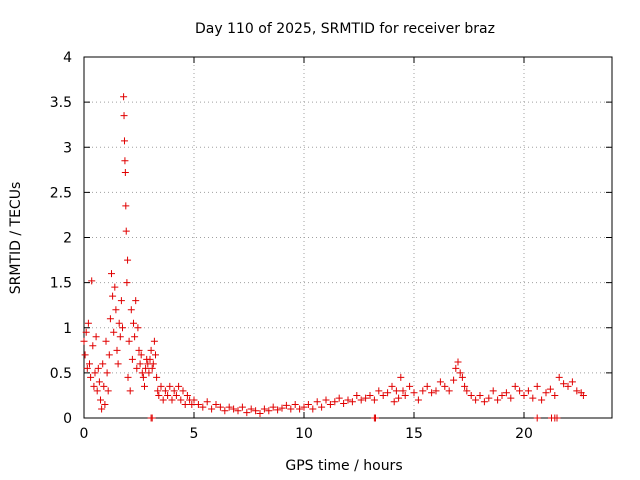  What do you see at coordinates (67, 239) in the screenshot?
I see `y-tick-label: 2` at bounding box center [67, 239].